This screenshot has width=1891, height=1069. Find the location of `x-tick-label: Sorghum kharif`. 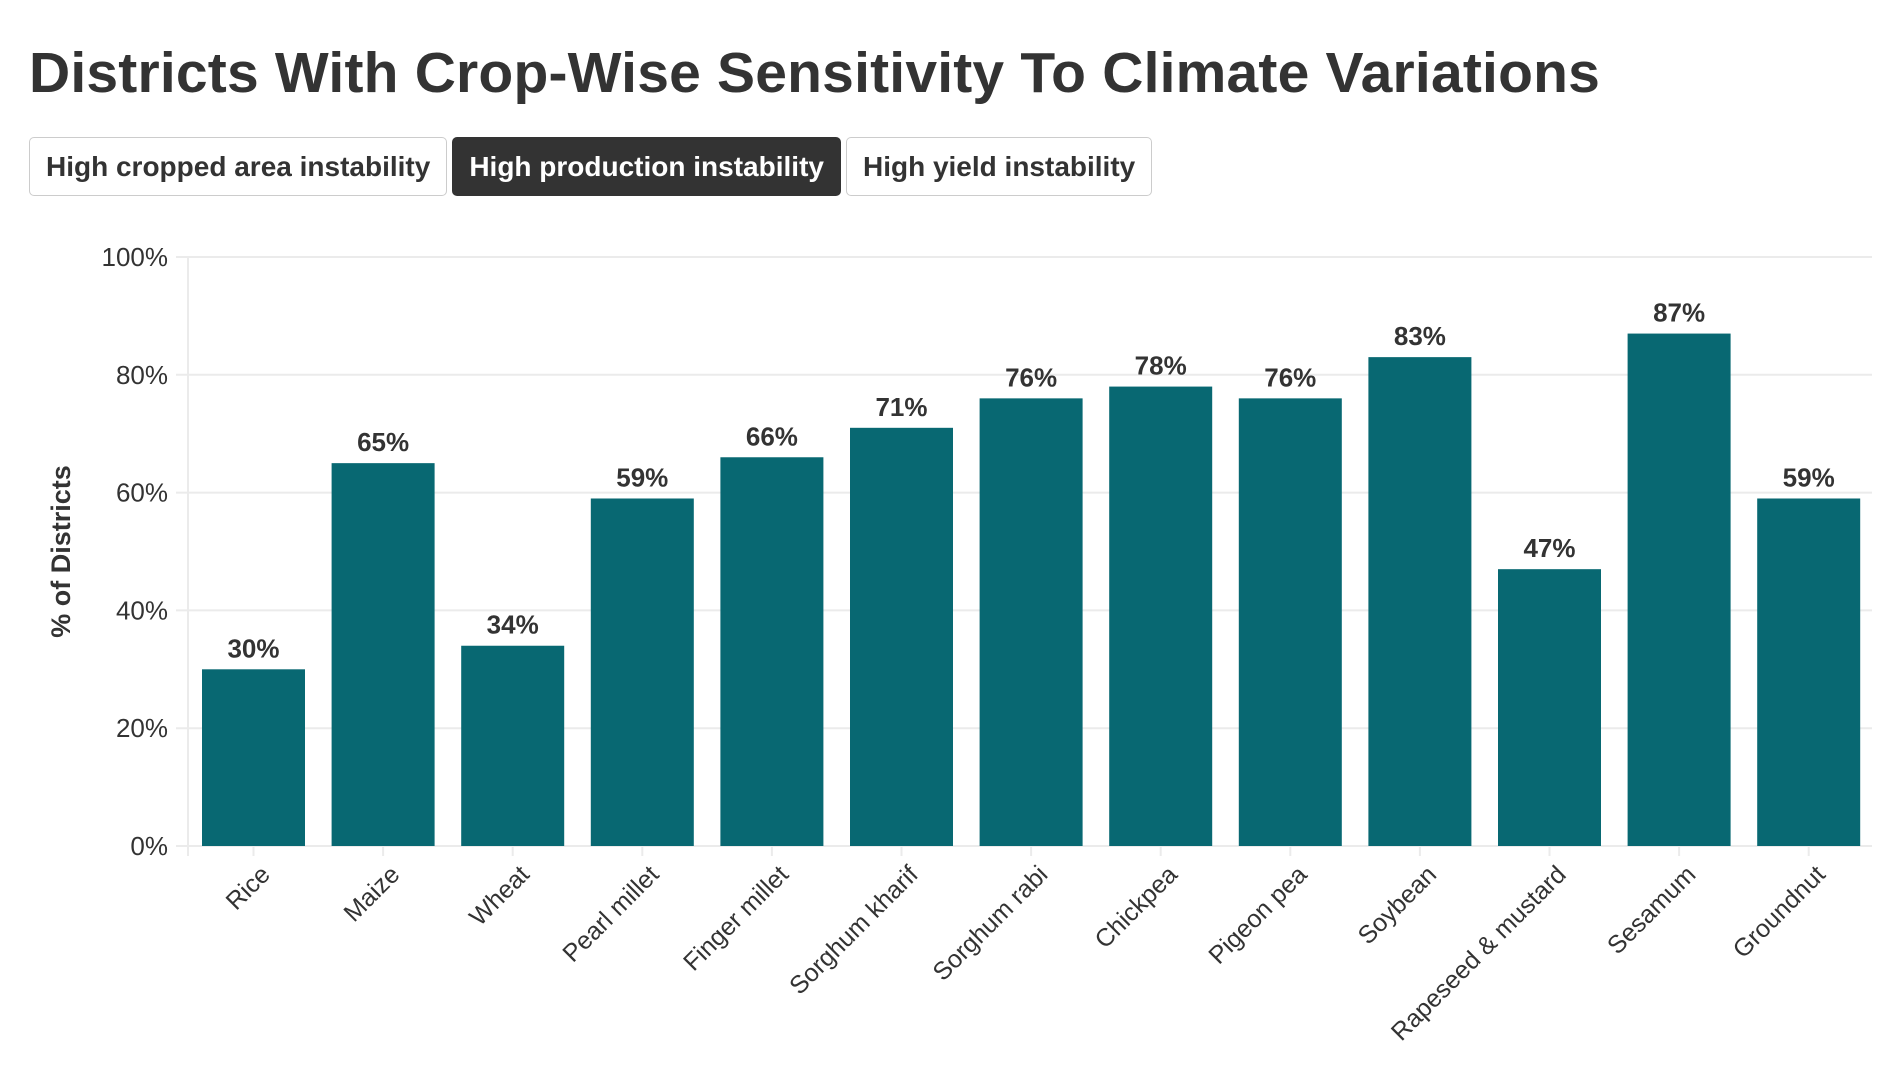

x-tick-label: Sorghum kharif is located at coordinates (854, 930).